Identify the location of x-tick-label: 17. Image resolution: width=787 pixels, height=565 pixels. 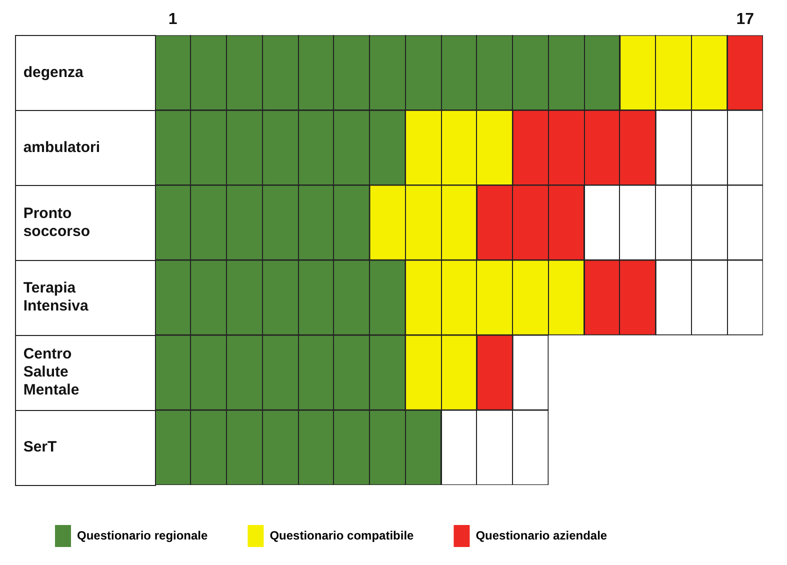
(745, 19).